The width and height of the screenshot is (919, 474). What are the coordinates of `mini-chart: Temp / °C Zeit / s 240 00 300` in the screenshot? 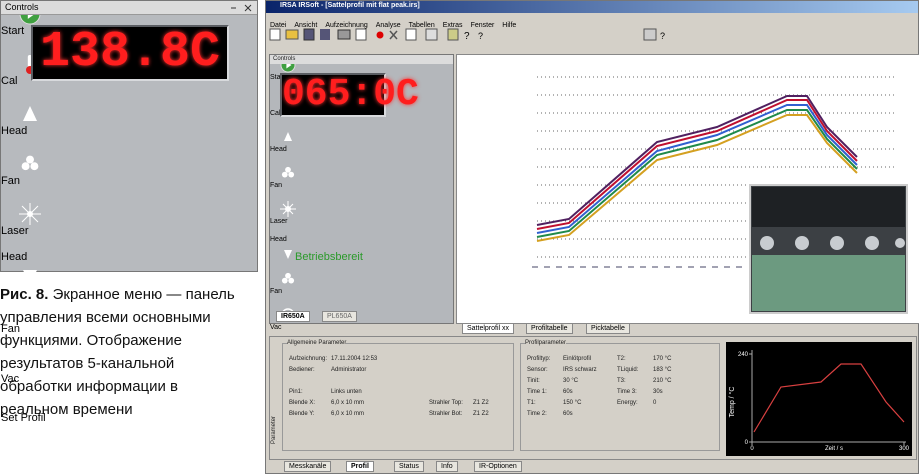 It's located at (819, 399).